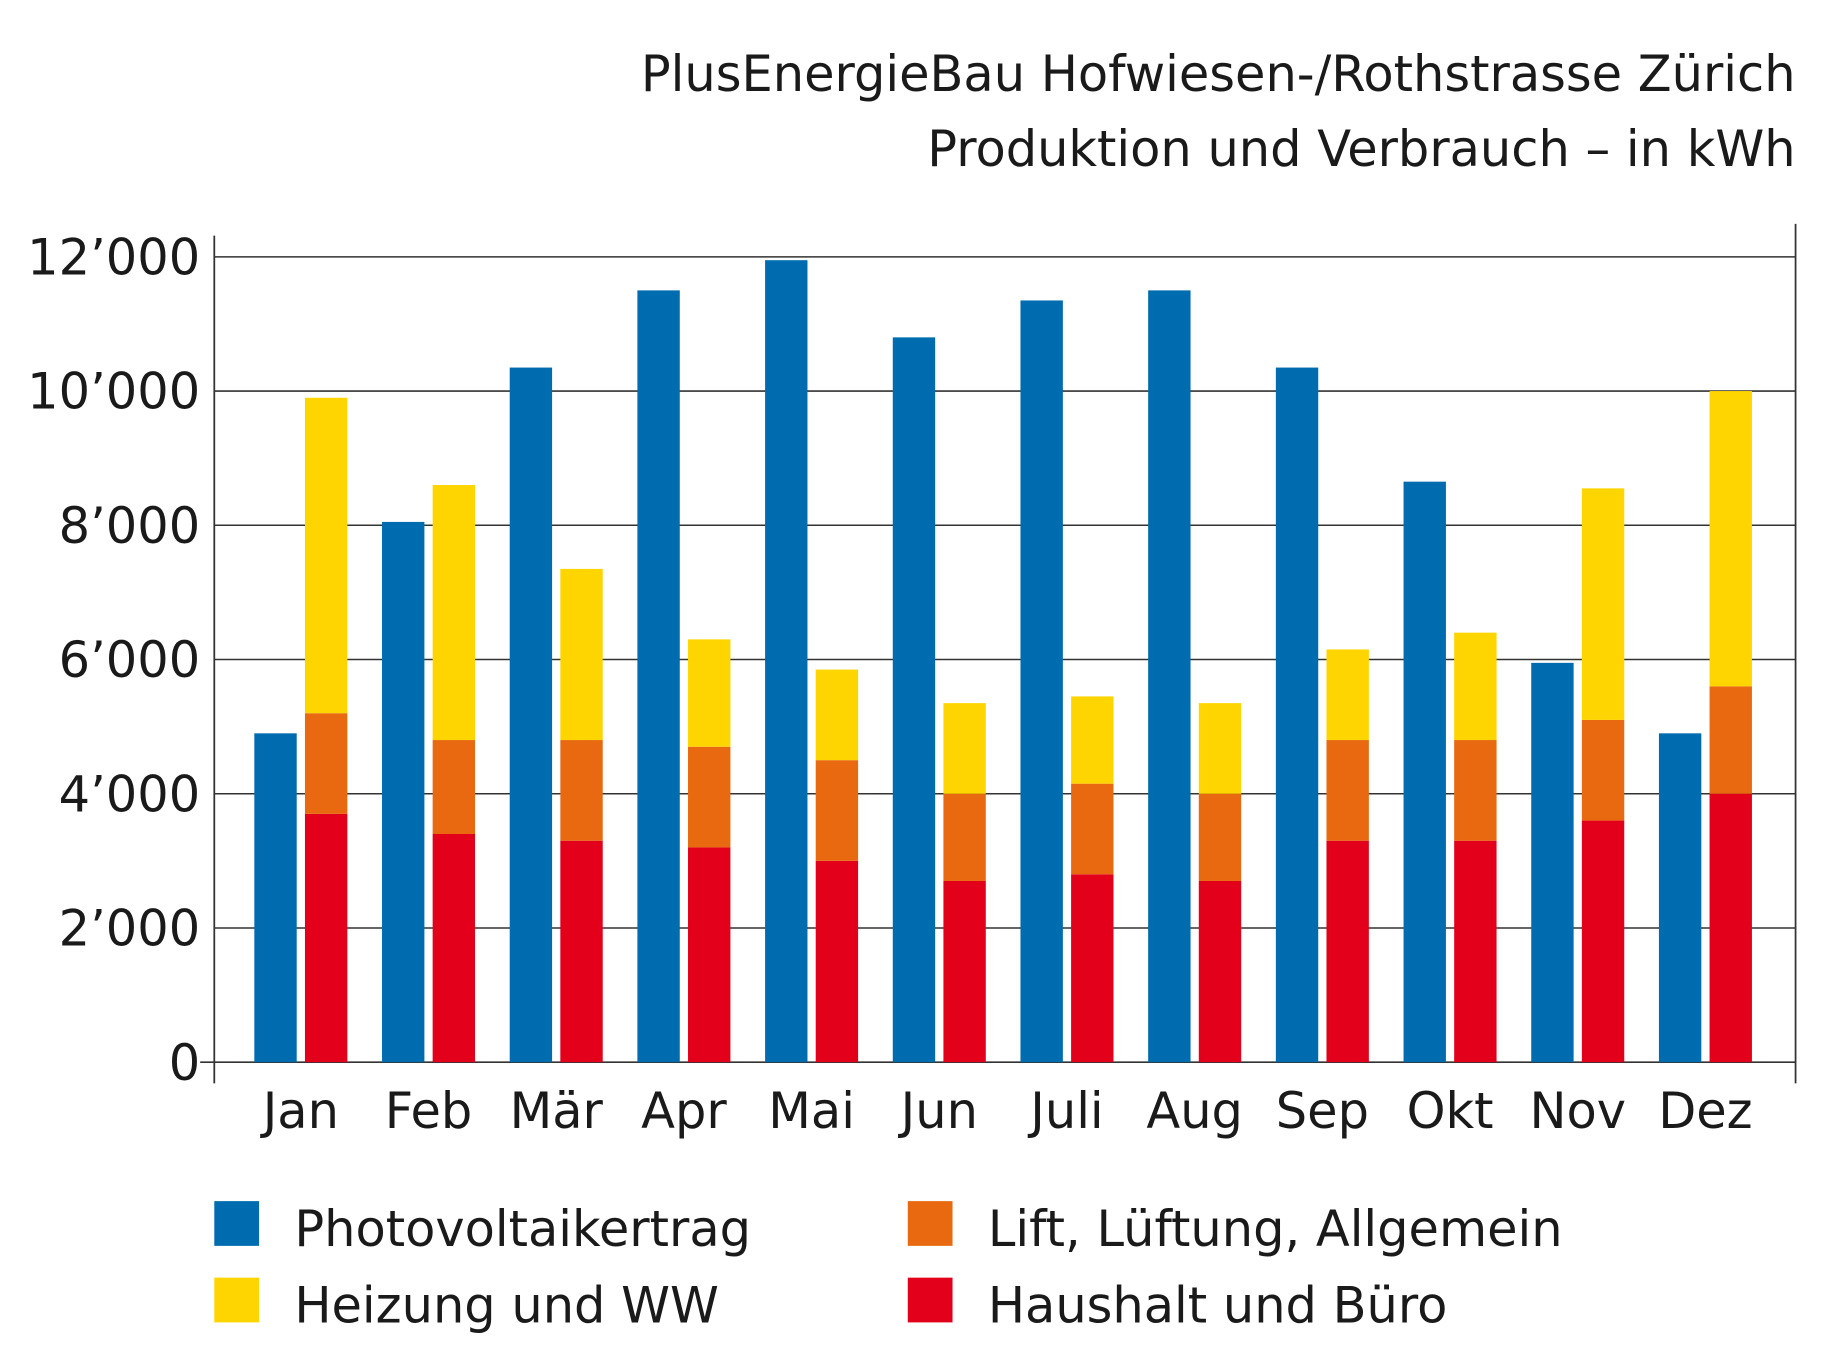  What do you see at coordinates (1220, 971) in the screenshot?
I see `bar-segment-0-Aug` at bounding box center [1220, 971].